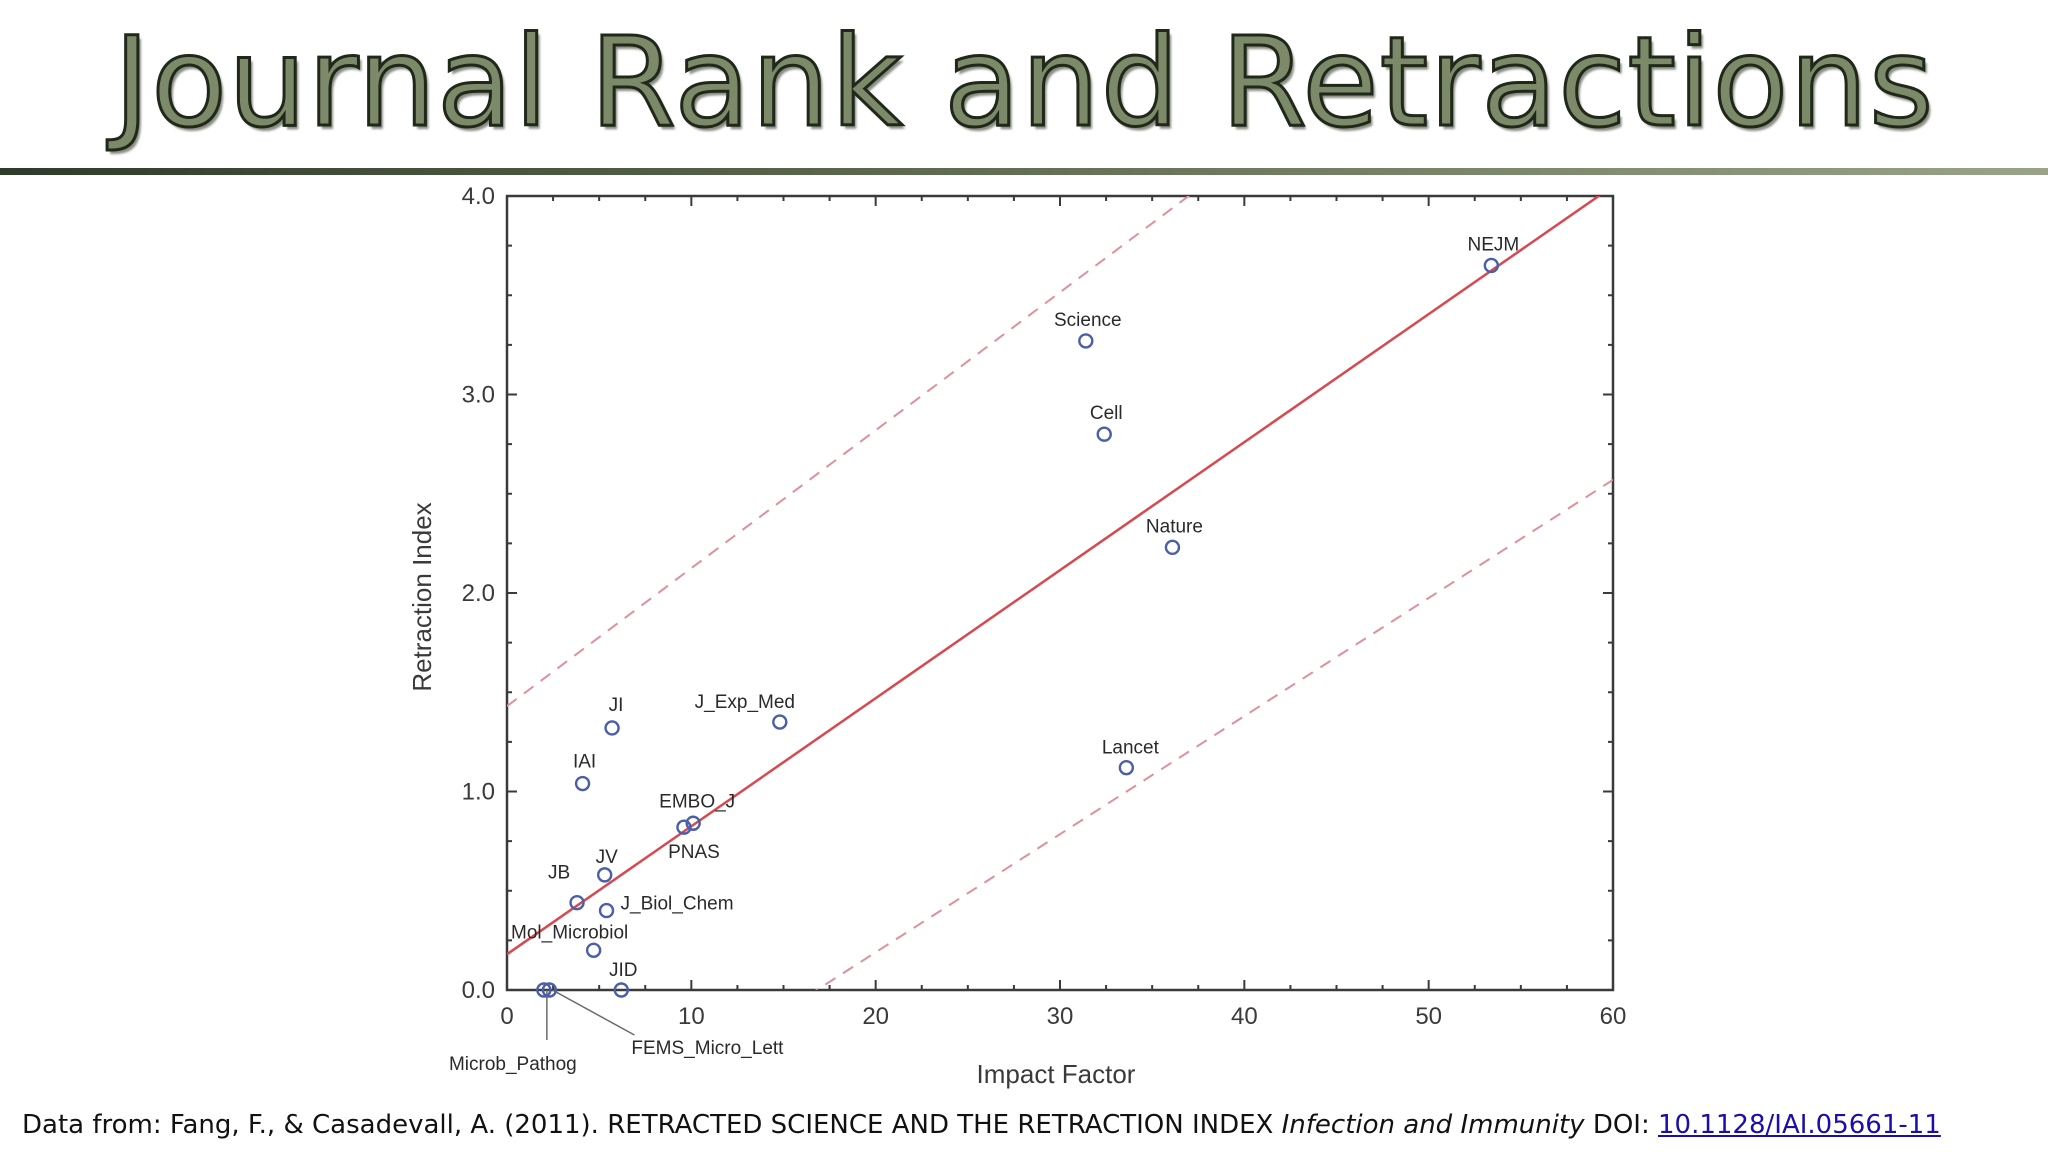  I want to click on point-jv, so click(604, 875).